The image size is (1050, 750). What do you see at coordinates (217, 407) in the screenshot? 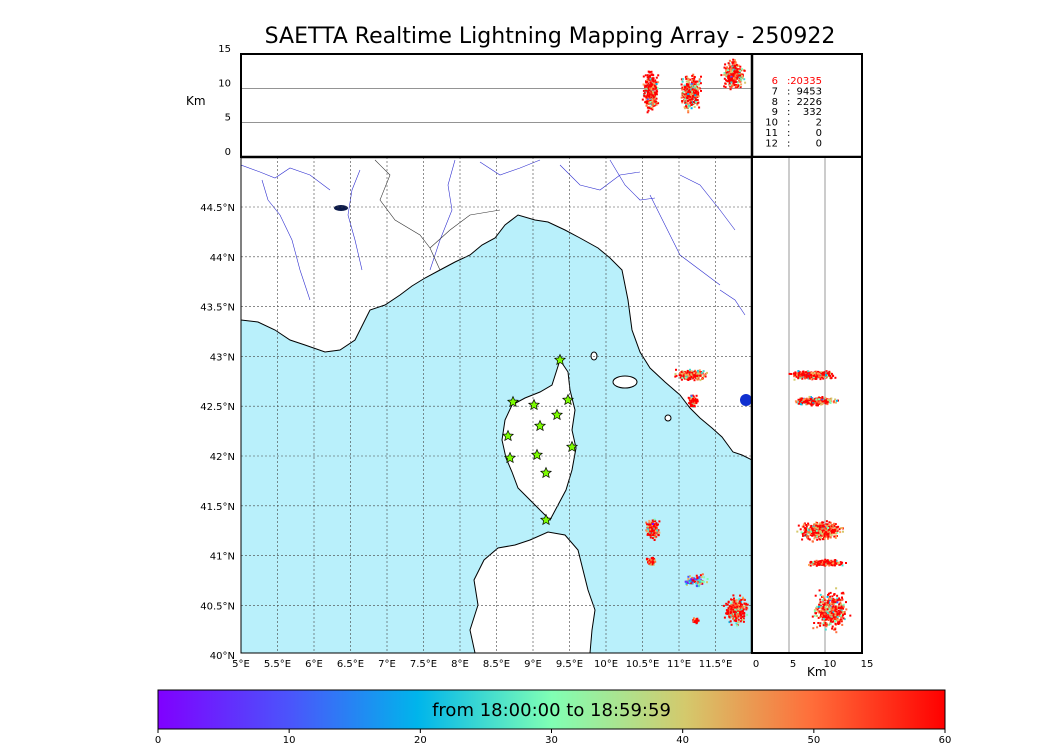
I see `latitude-label: 42.5°N` at bounding box center [217, 407].